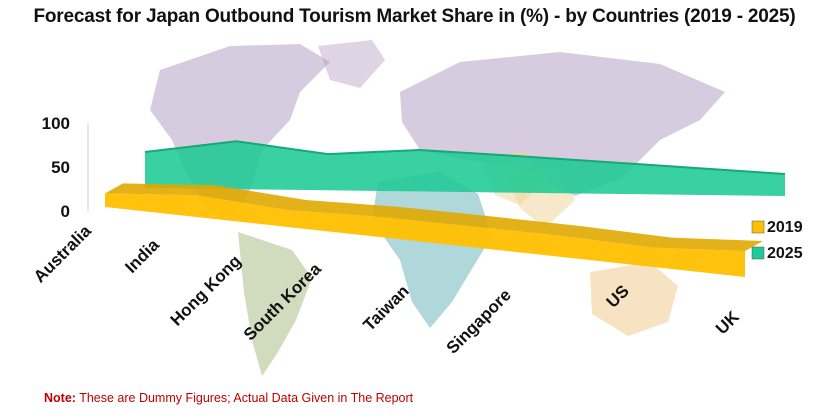  What do you see at coordinates (206, 290) in the screenshot?
I see `x-tick-label-hong-kong: Hong Kong` at bounding box center [206, 290].